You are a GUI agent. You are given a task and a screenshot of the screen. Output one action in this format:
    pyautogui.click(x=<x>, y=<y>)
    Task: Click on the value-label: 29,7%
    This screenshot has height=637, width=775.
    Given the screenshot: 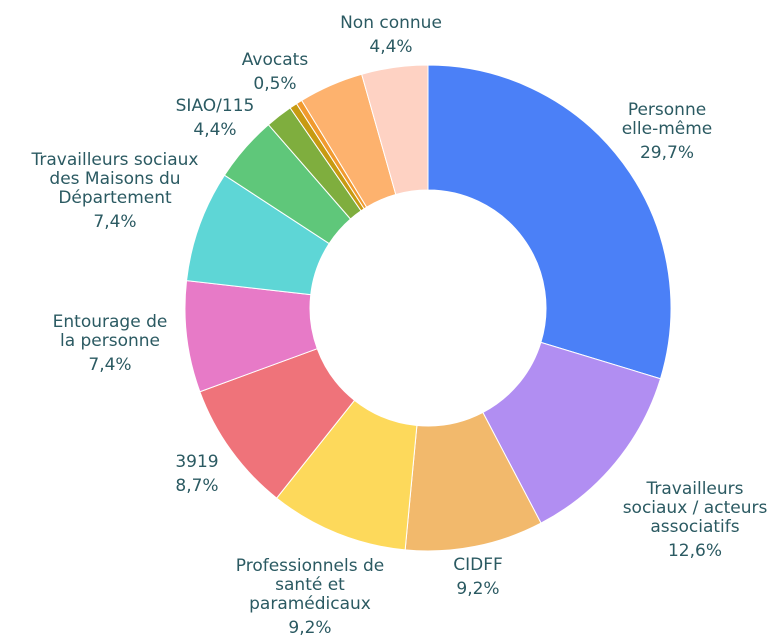 What is the action you would take?
    pyautogui.click(x=667, y=153)
    